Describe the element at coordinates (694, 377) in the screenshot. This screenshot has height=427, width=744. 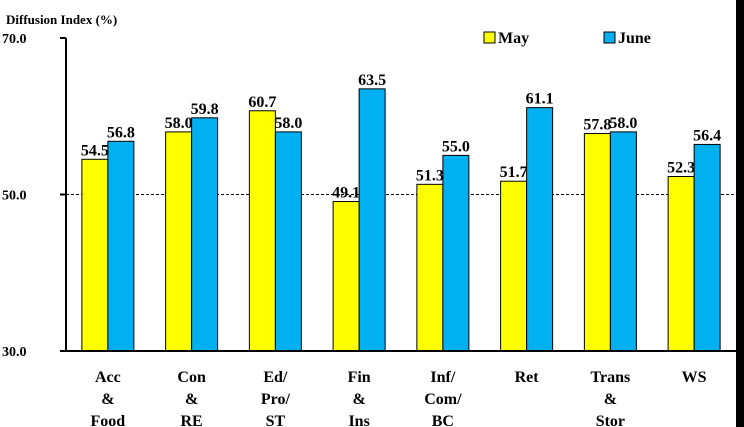
I see `x-tick-label: WS` at that location.